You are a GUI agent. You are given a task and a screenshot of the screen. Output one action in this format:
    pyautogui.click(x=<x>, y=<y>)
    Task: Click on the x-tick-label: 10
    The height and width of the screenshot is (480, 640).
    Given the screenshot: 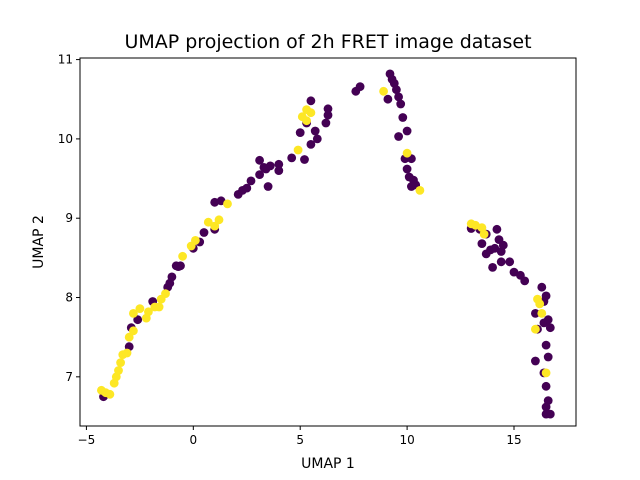 What is the action you would take?
    pyautogui.click(x=406, y=440)
    